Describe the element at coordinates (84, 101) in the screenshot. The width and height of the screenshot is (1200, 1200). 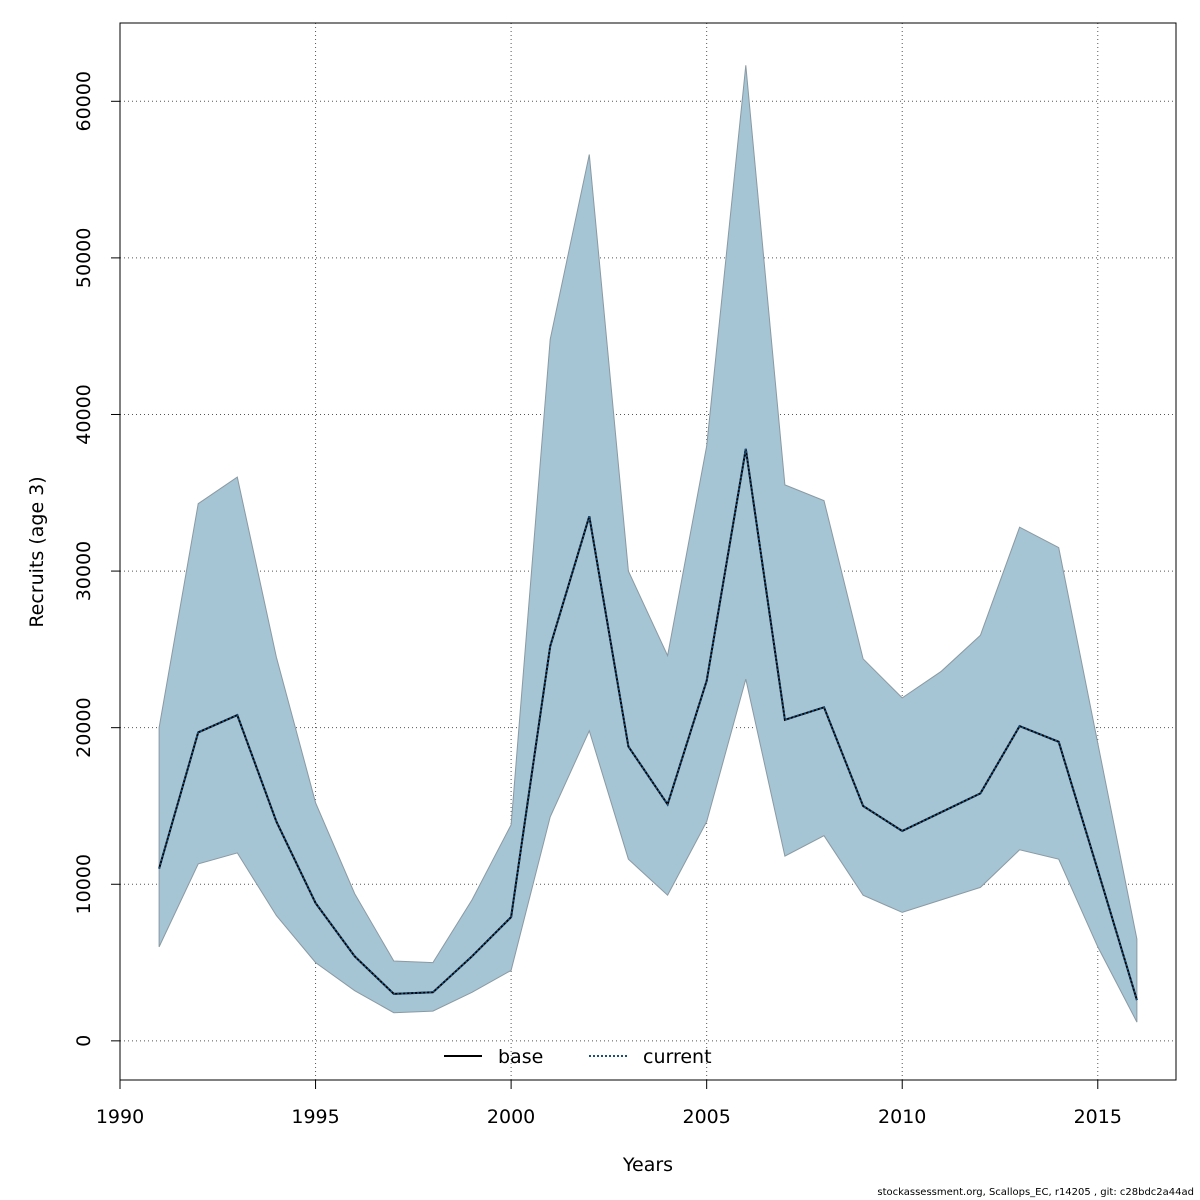
I see `y-tick-label: 60000` at that location.